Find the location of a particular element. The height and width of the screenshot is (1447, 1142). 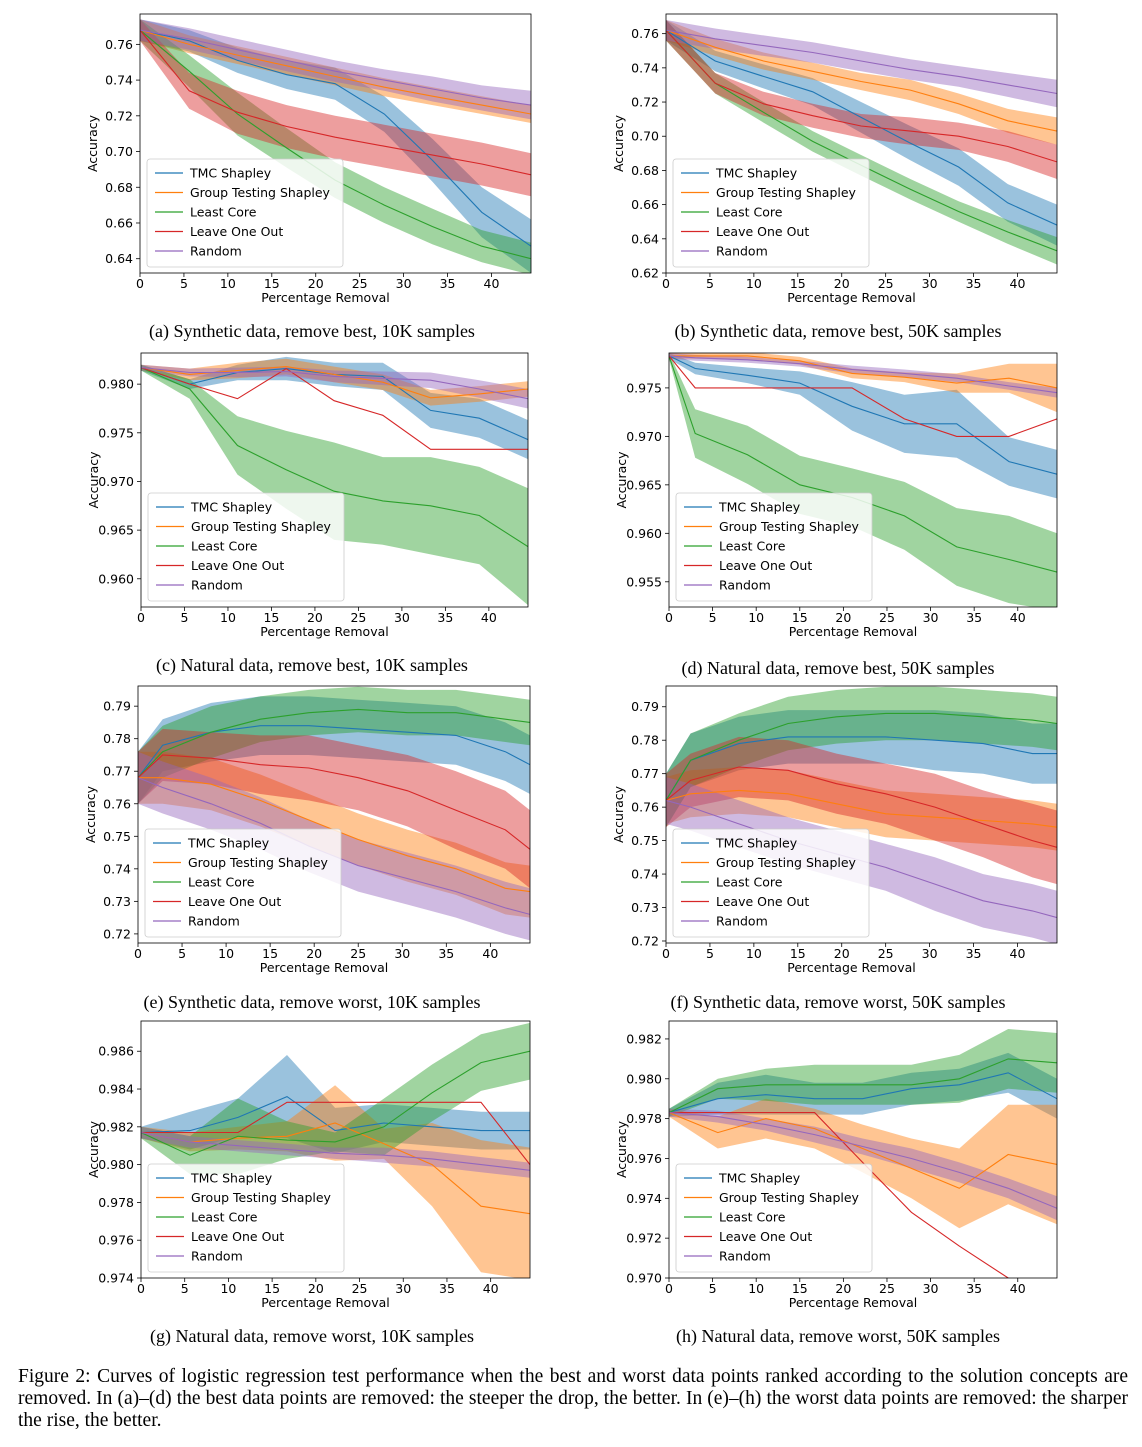

x-tick-label: 0 is located at coordinates (138, 953).